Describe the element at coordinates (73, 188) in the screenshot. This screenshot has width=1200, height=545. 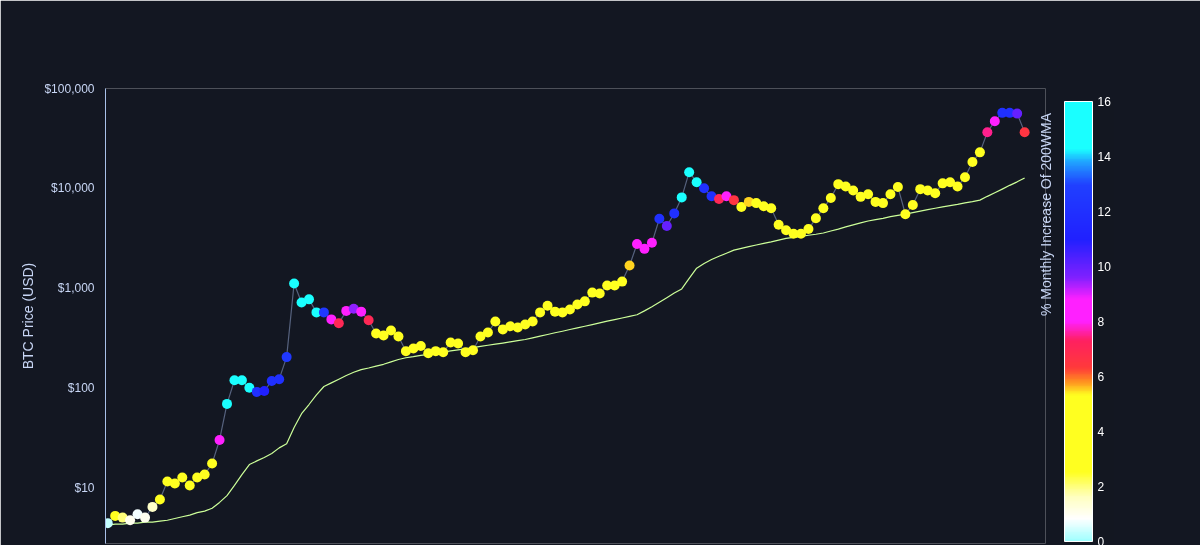
I see `y-tick-label: $10,000` at that location.